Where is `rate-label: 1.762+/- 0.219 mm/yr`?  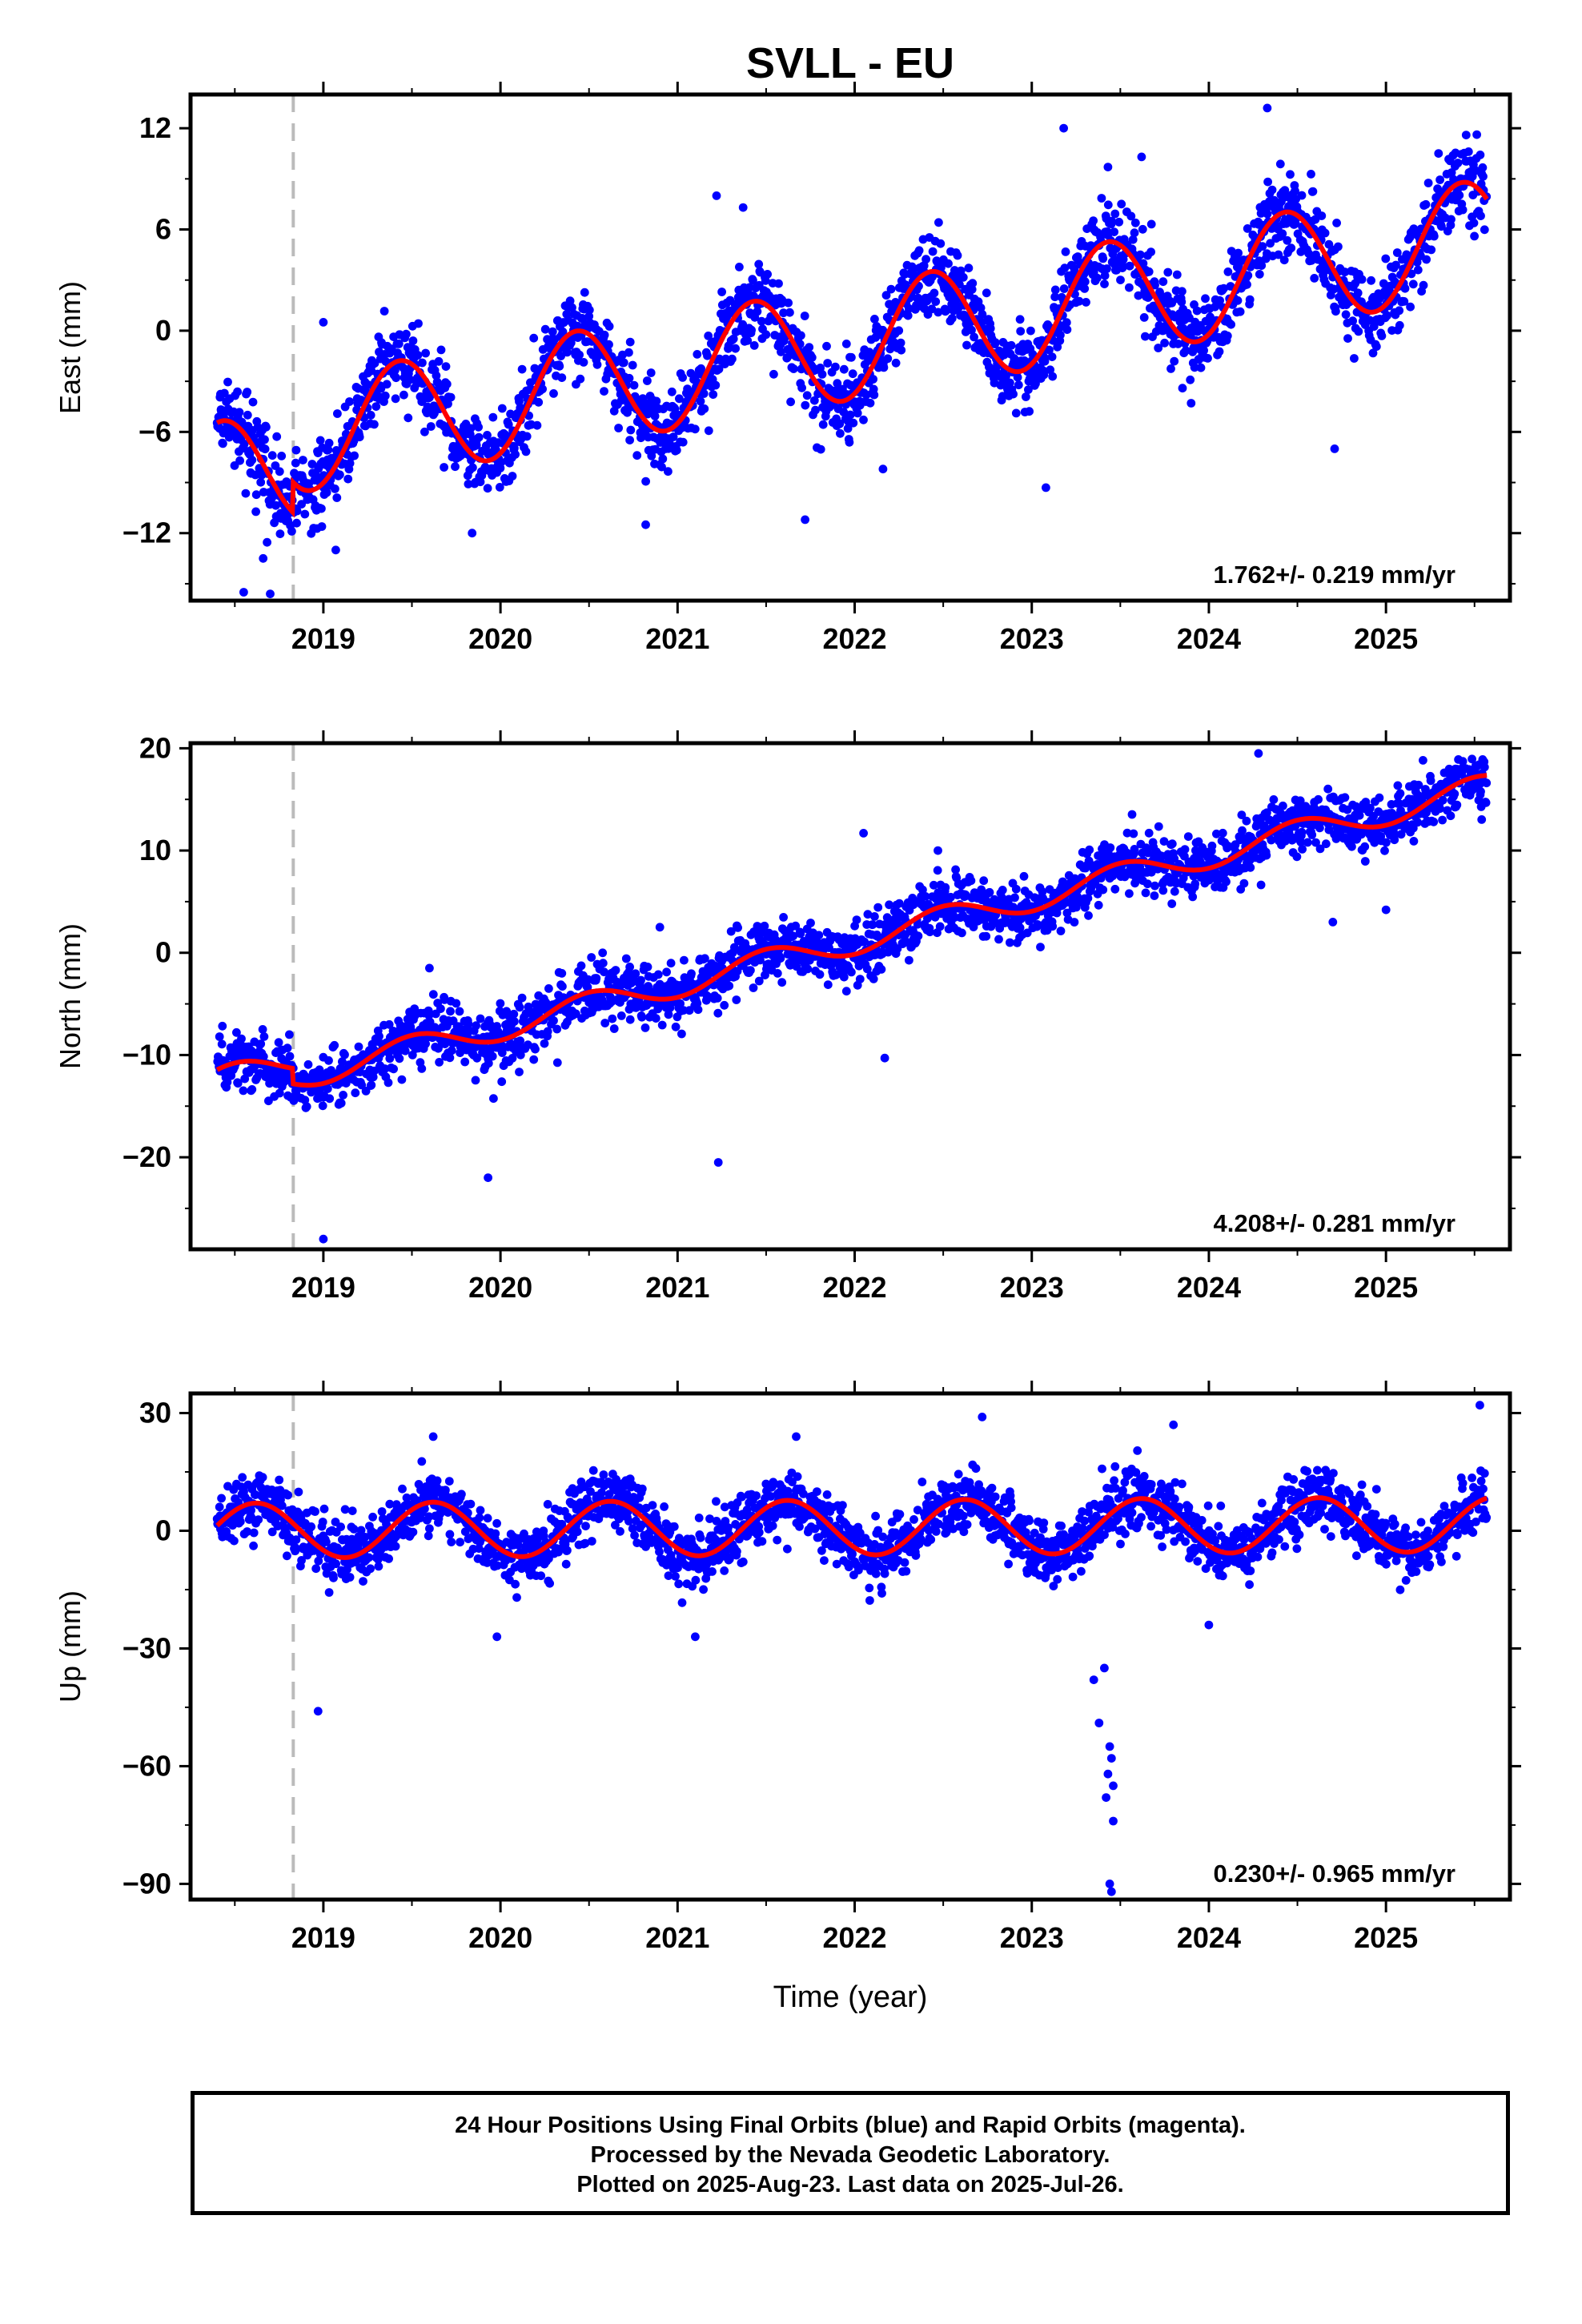 rate-label: 1.762+/- 0.219 mm/yr is located at coordinates (1335, 575).